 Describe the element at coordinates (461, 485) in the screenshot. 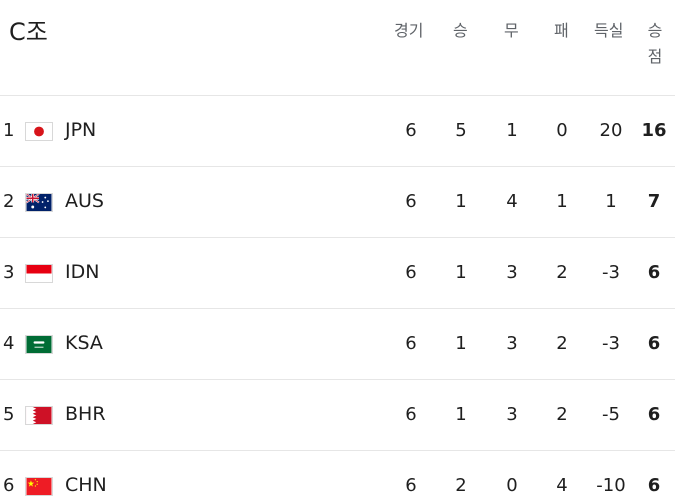

I see `won-value: 2` at that location.